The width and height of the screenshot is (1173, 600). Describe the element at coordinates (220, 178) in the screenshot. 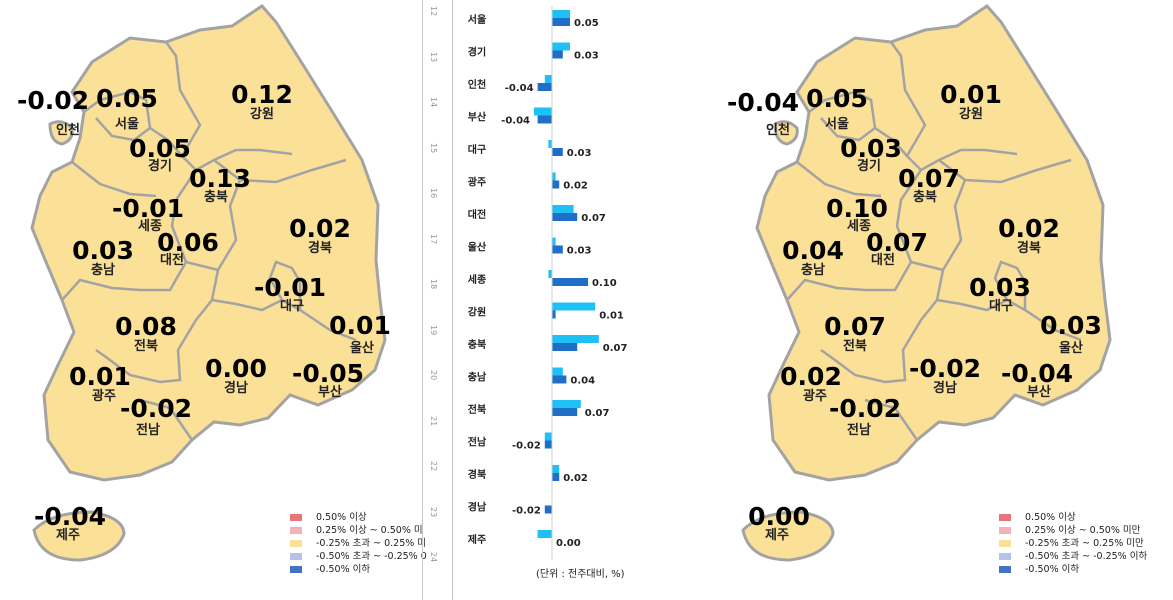

I see `region-value: 0.13` at that location.